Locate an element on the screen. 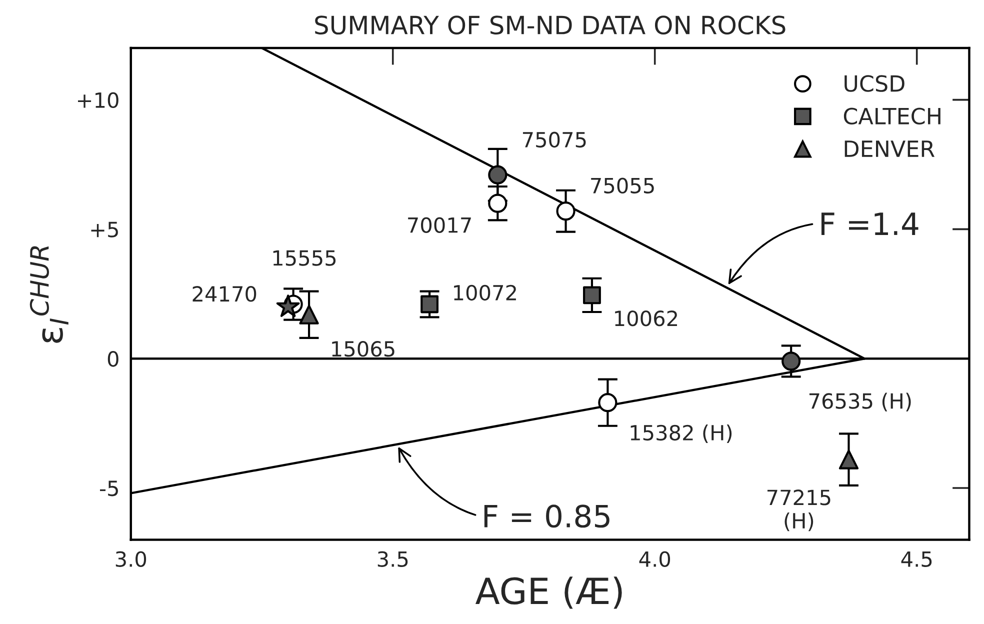 The image size is (984, 624). annotation: 15382 (H) is located at coordinates (681, 434).